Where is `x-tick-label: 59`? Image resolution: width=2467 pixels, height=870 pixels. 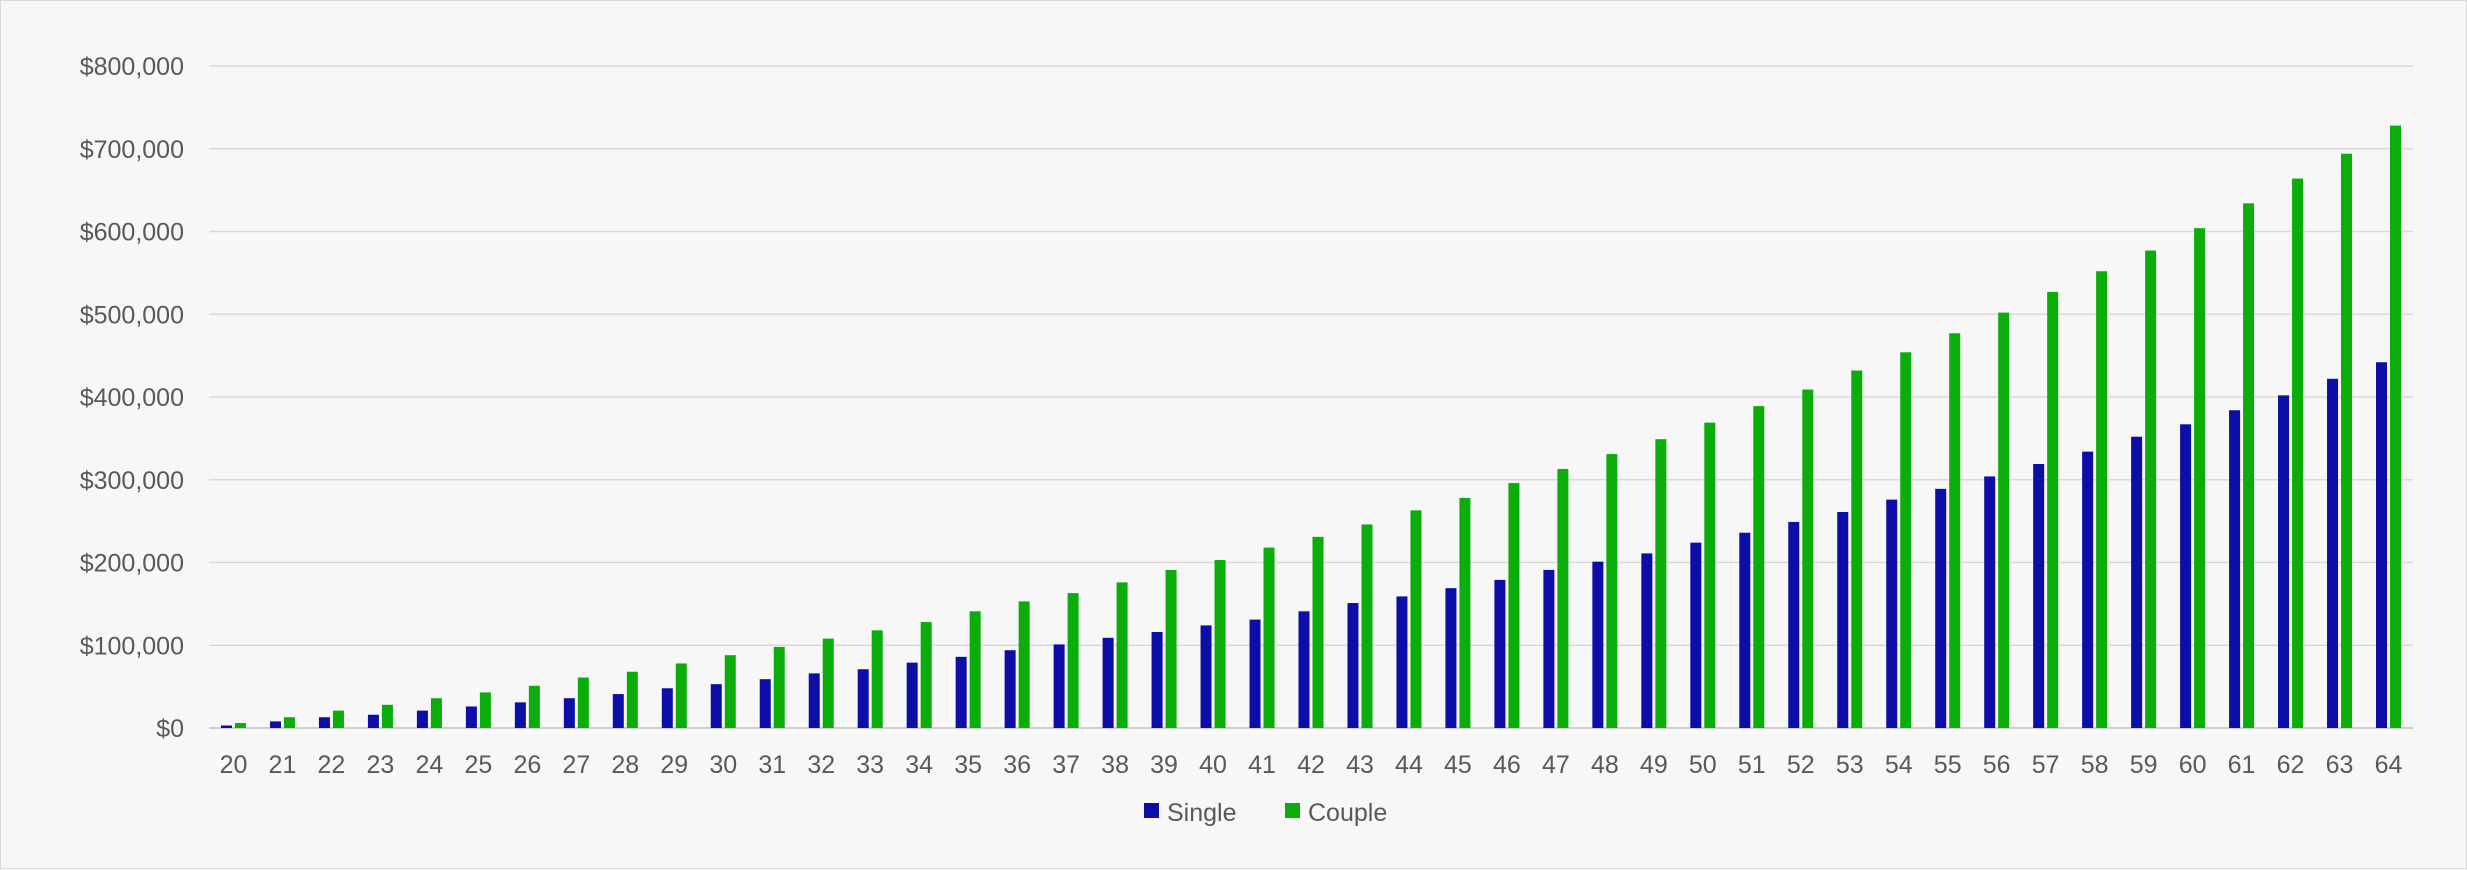 x-tick-label: 59 is located at coordinates (2144, 765).